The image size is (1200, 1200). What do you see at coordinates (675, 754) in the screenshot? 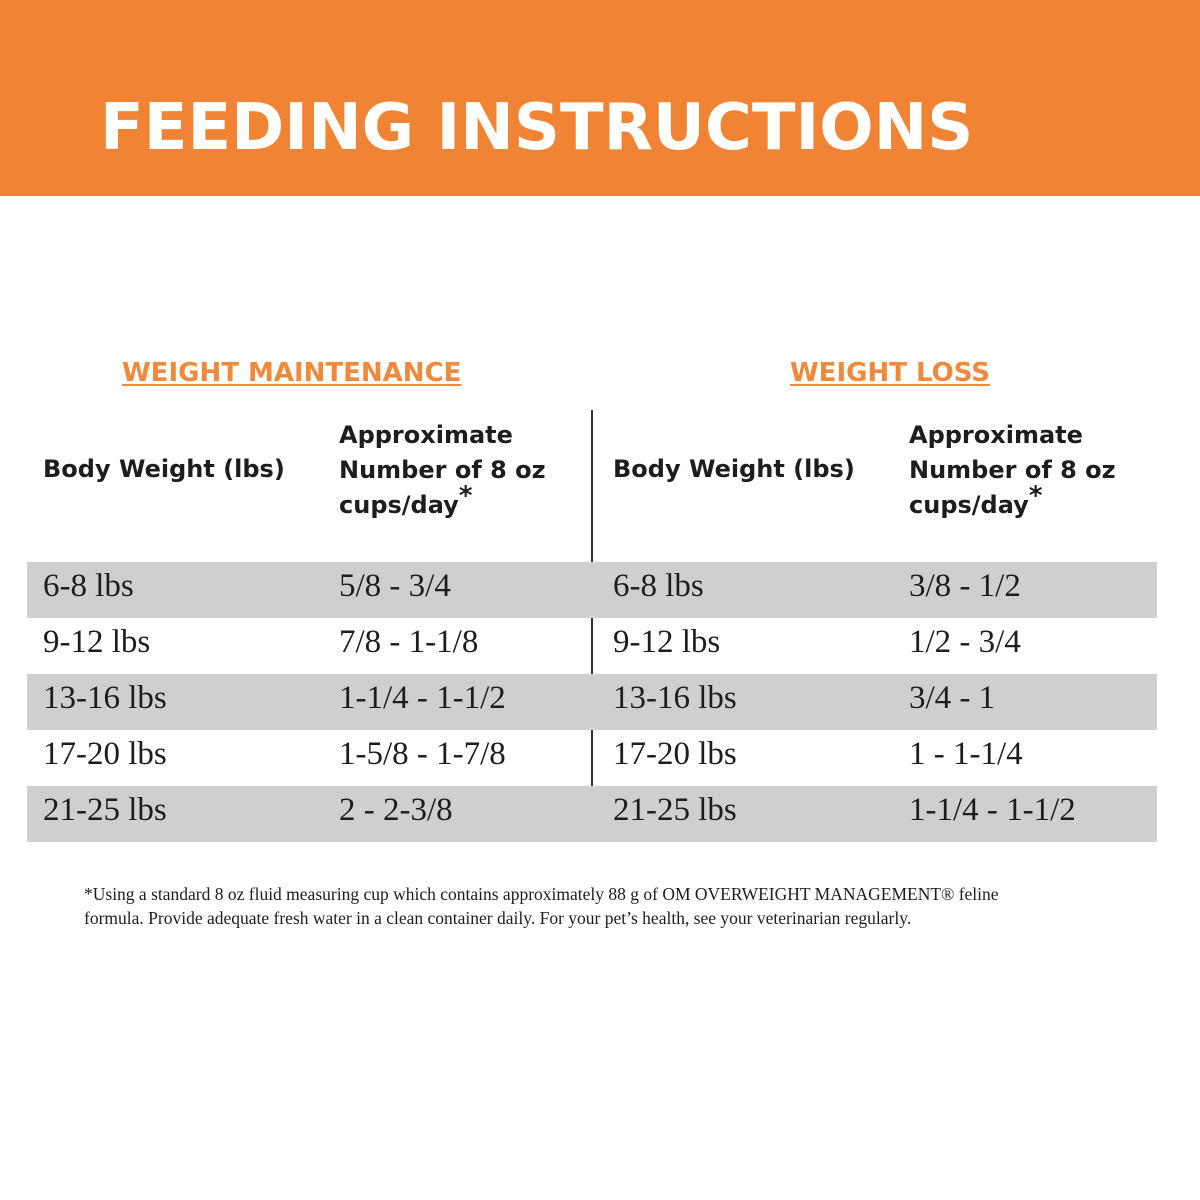
I see `loss-weight-cell: 17-20 lbs` at bounding box center [675, 754].